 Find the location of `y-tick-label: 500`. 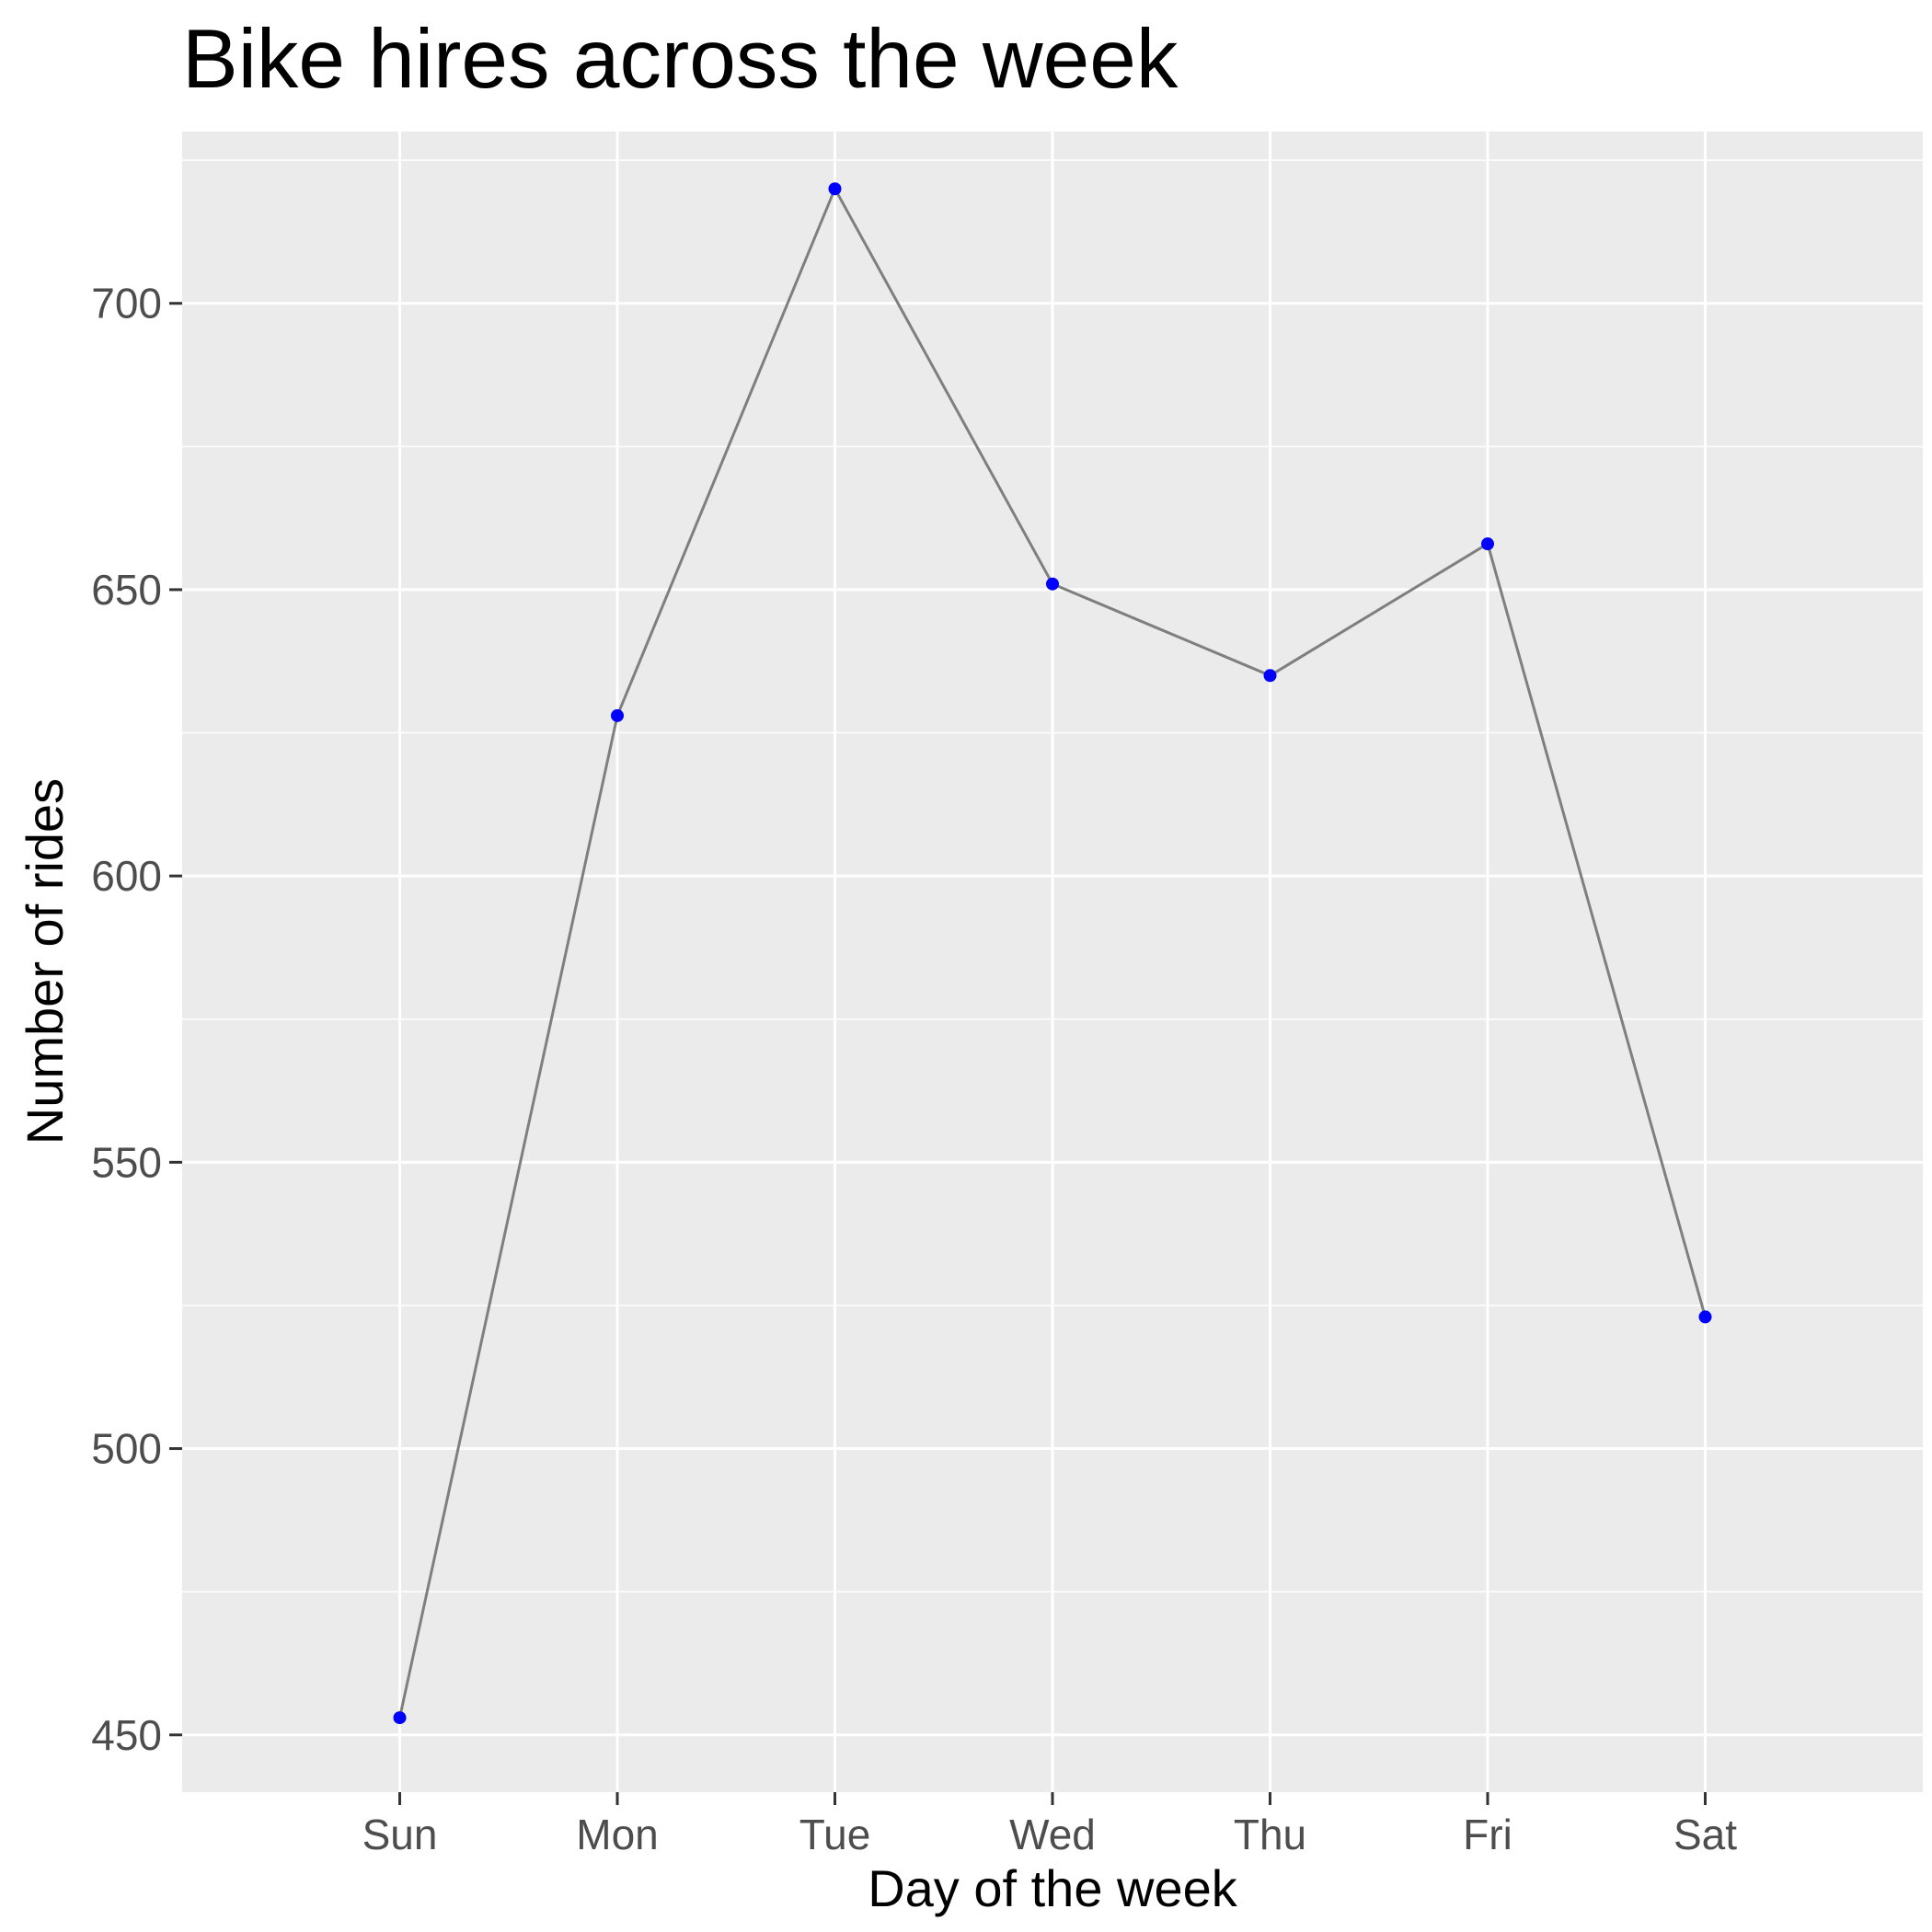

y-tick-label: 500 is located at coordinates (126, 1449).